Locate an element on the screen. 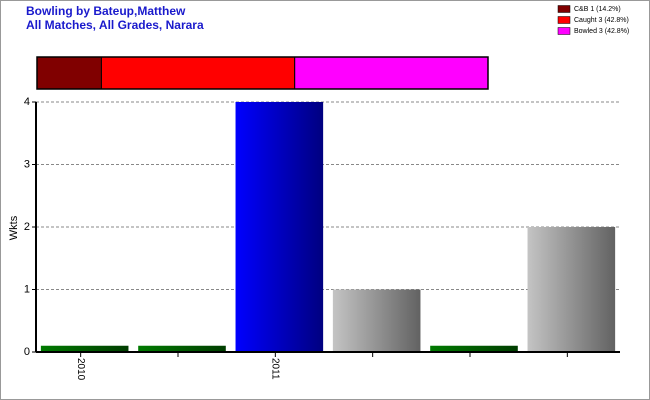 The image size is (650, 400). x-tick-label: 2010 is located at coordinates (80, 369).